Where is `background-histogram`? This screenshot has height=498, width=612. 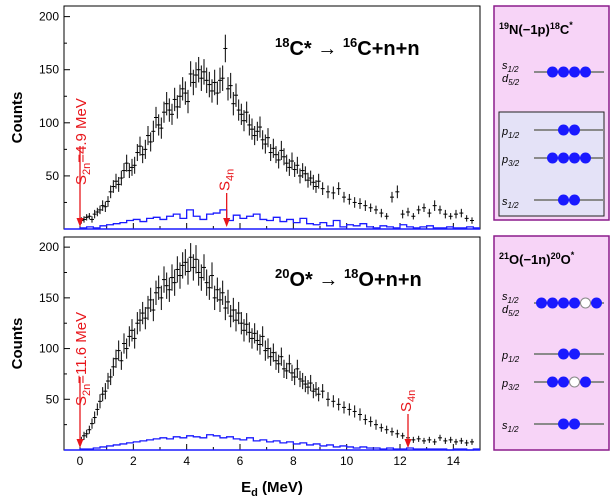 background-histogram is located at coordinates (279, 219).